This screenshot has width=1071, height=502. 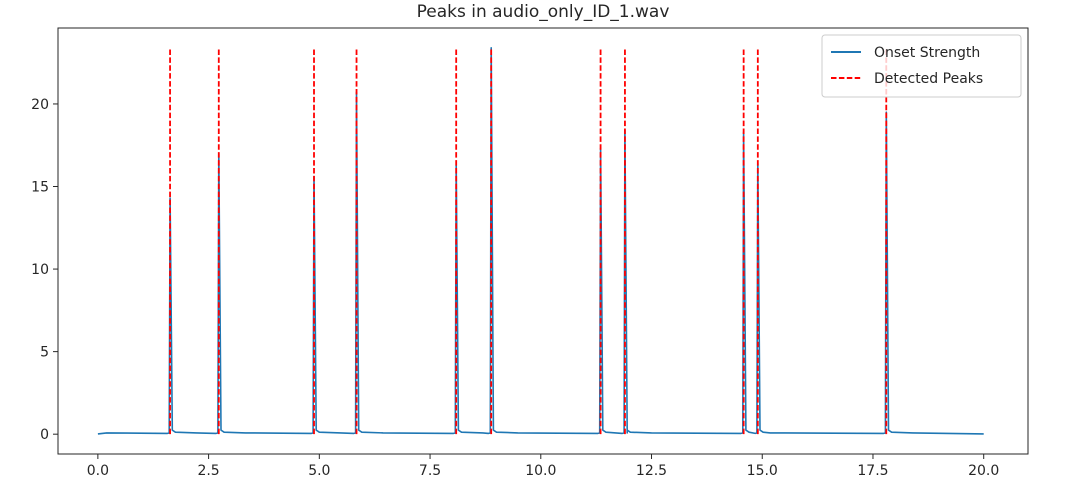 What do you see at coordinates (430, 471) in the screenshot?
I see `x-tick-label: 7.5` at bounding box center [430, 471].